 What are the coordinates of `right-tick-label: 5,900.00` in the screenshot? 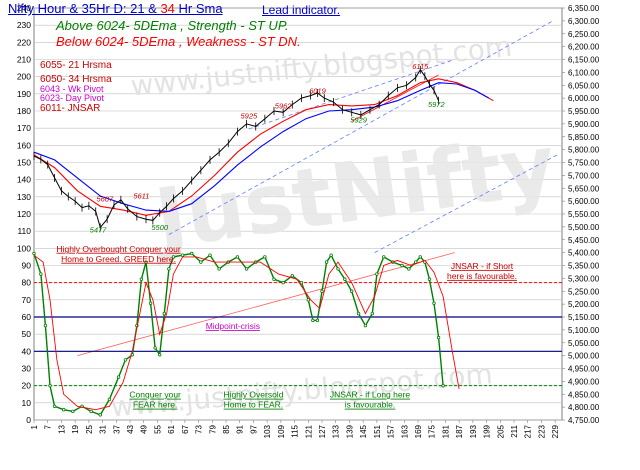 It's located at (584, 124).